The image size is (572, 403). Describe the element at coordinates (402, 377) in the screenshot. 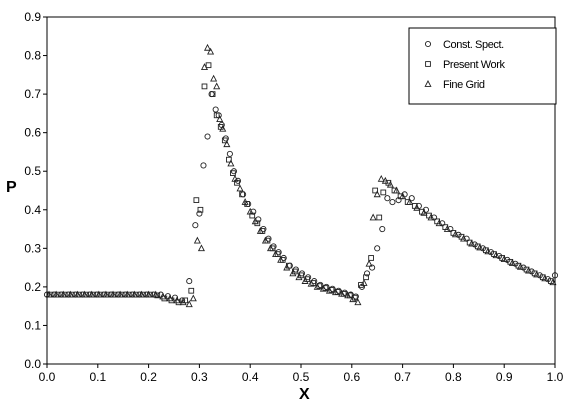

I see `x-tick-label: 0.7` at that location.